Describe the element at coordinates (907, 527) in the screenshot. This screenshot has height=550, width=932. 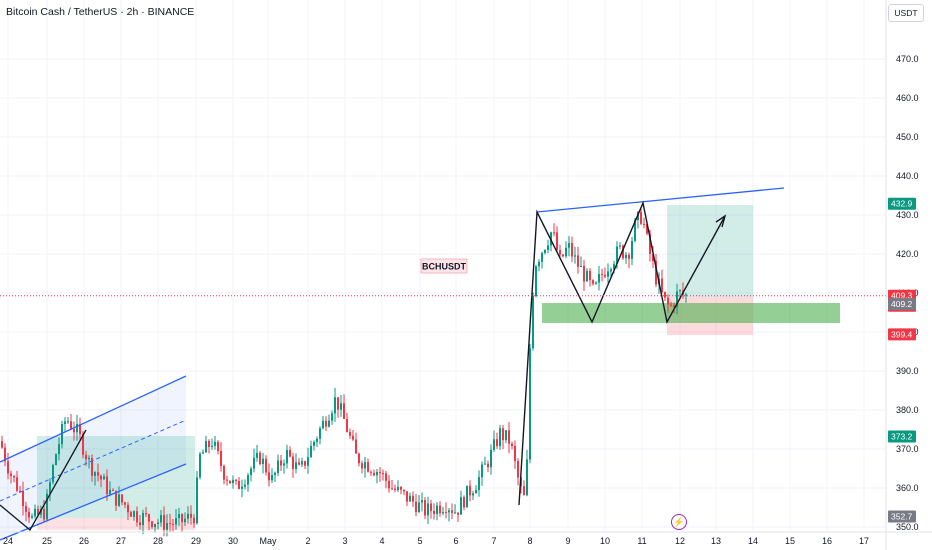
I see `price-tick-label: 350.0` at that location.